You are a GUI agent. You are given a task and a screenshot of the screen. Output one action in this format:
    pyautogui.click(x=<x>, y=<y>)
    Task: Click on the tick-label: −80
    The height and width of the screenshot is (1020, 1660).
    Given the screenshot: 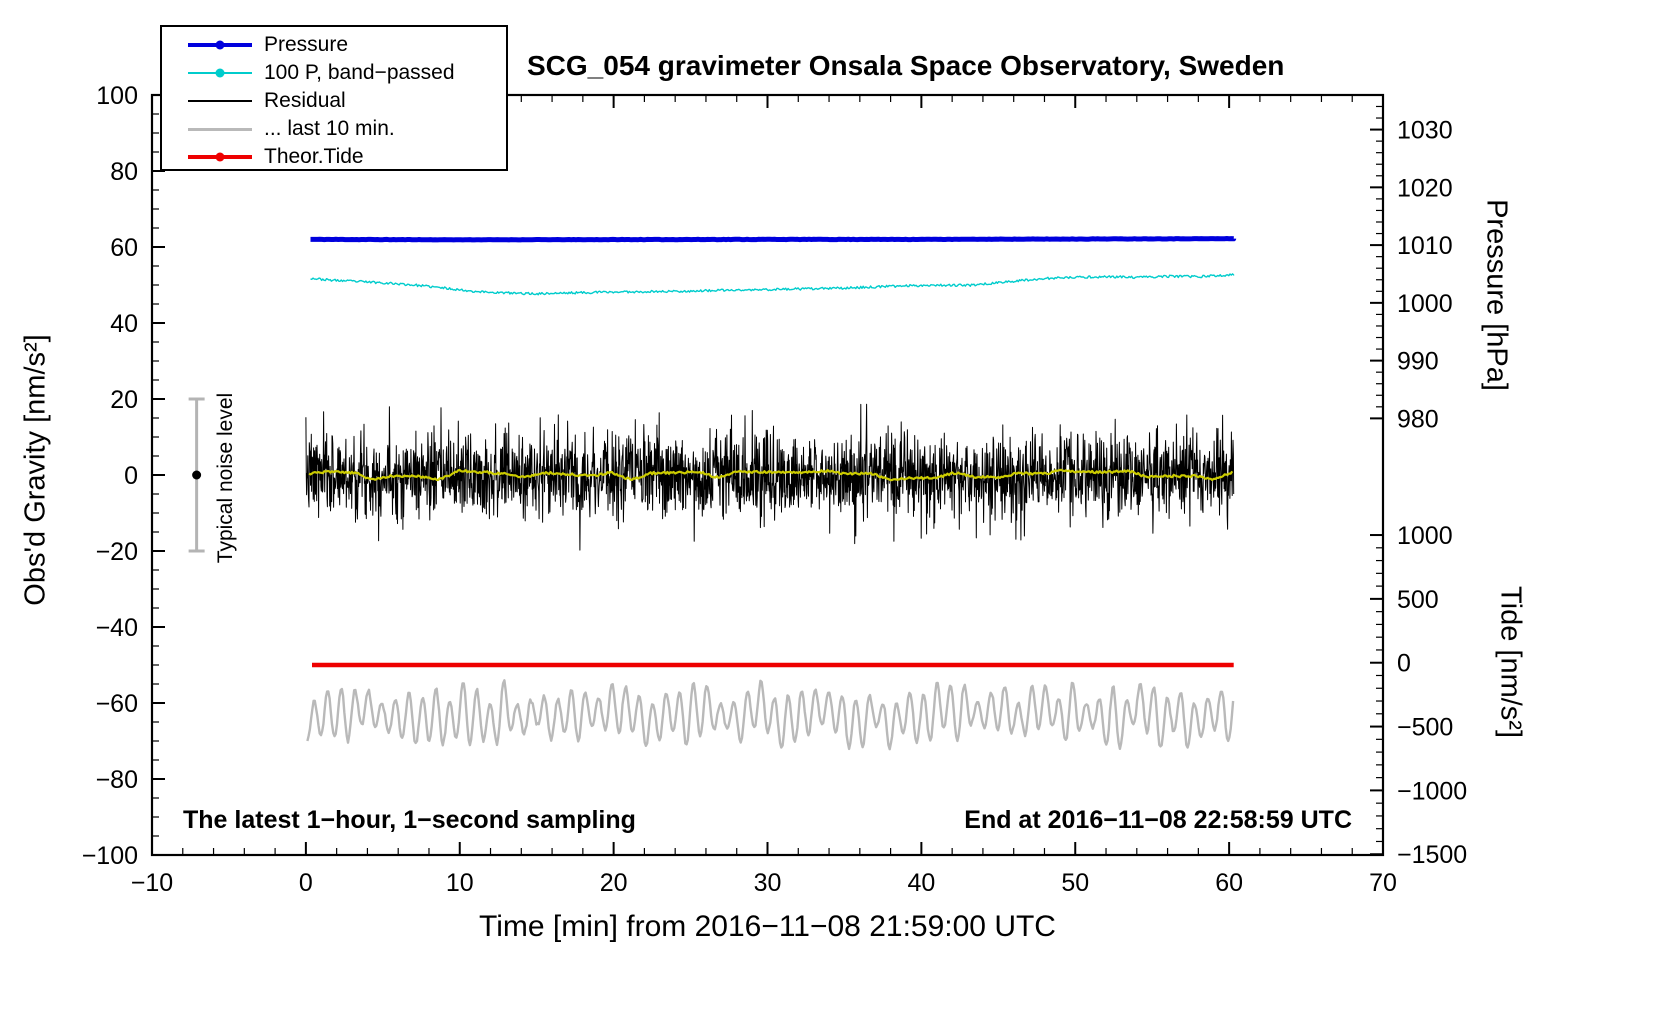 What is the action you would take?
    pyautogui.click(x=117, y=780)
    